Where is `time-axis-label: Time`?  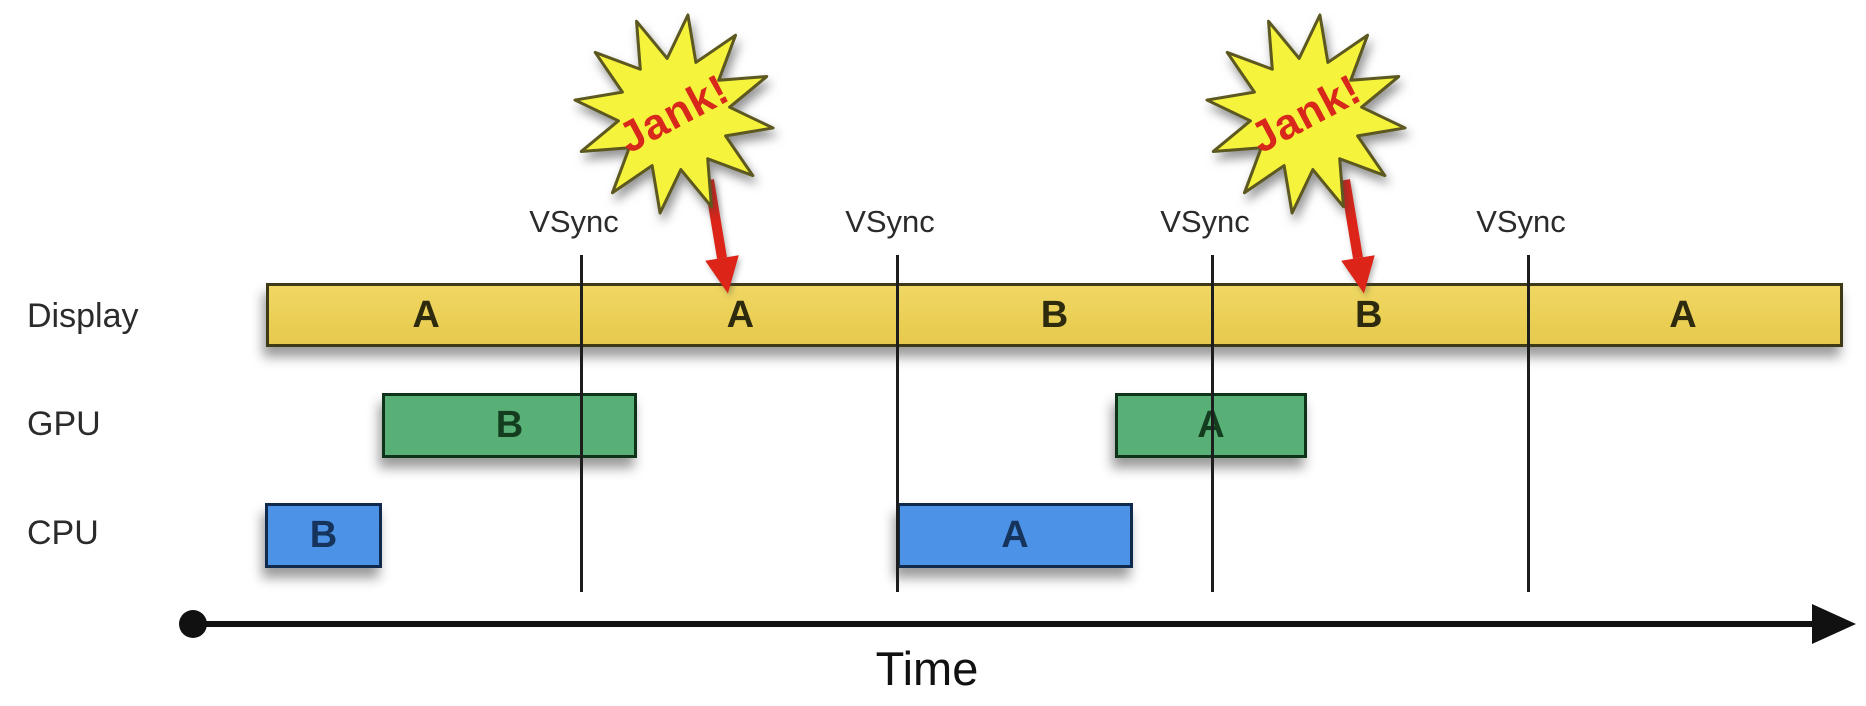 time-axis-label: Time is located at coordinates (927, 668).